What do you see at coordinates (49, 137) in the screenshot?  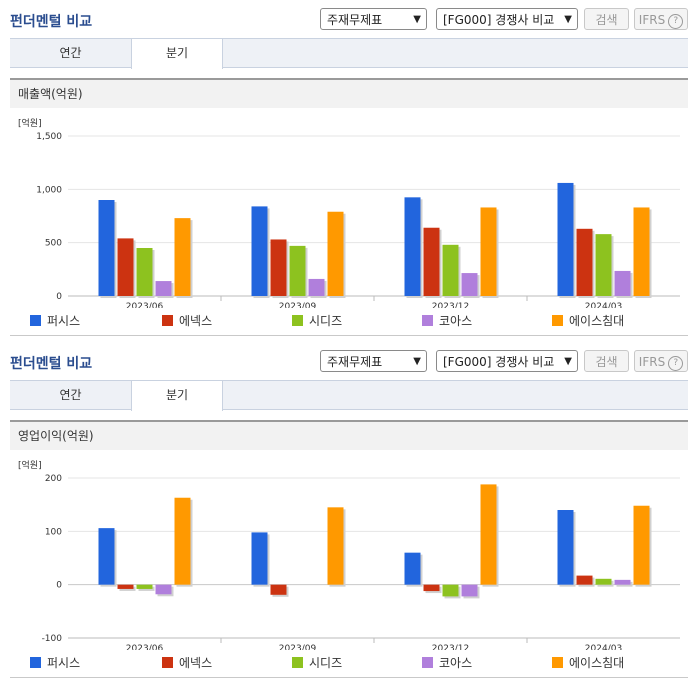 I see `y-tick-label: 1,500` at bounding box center [49, 137].